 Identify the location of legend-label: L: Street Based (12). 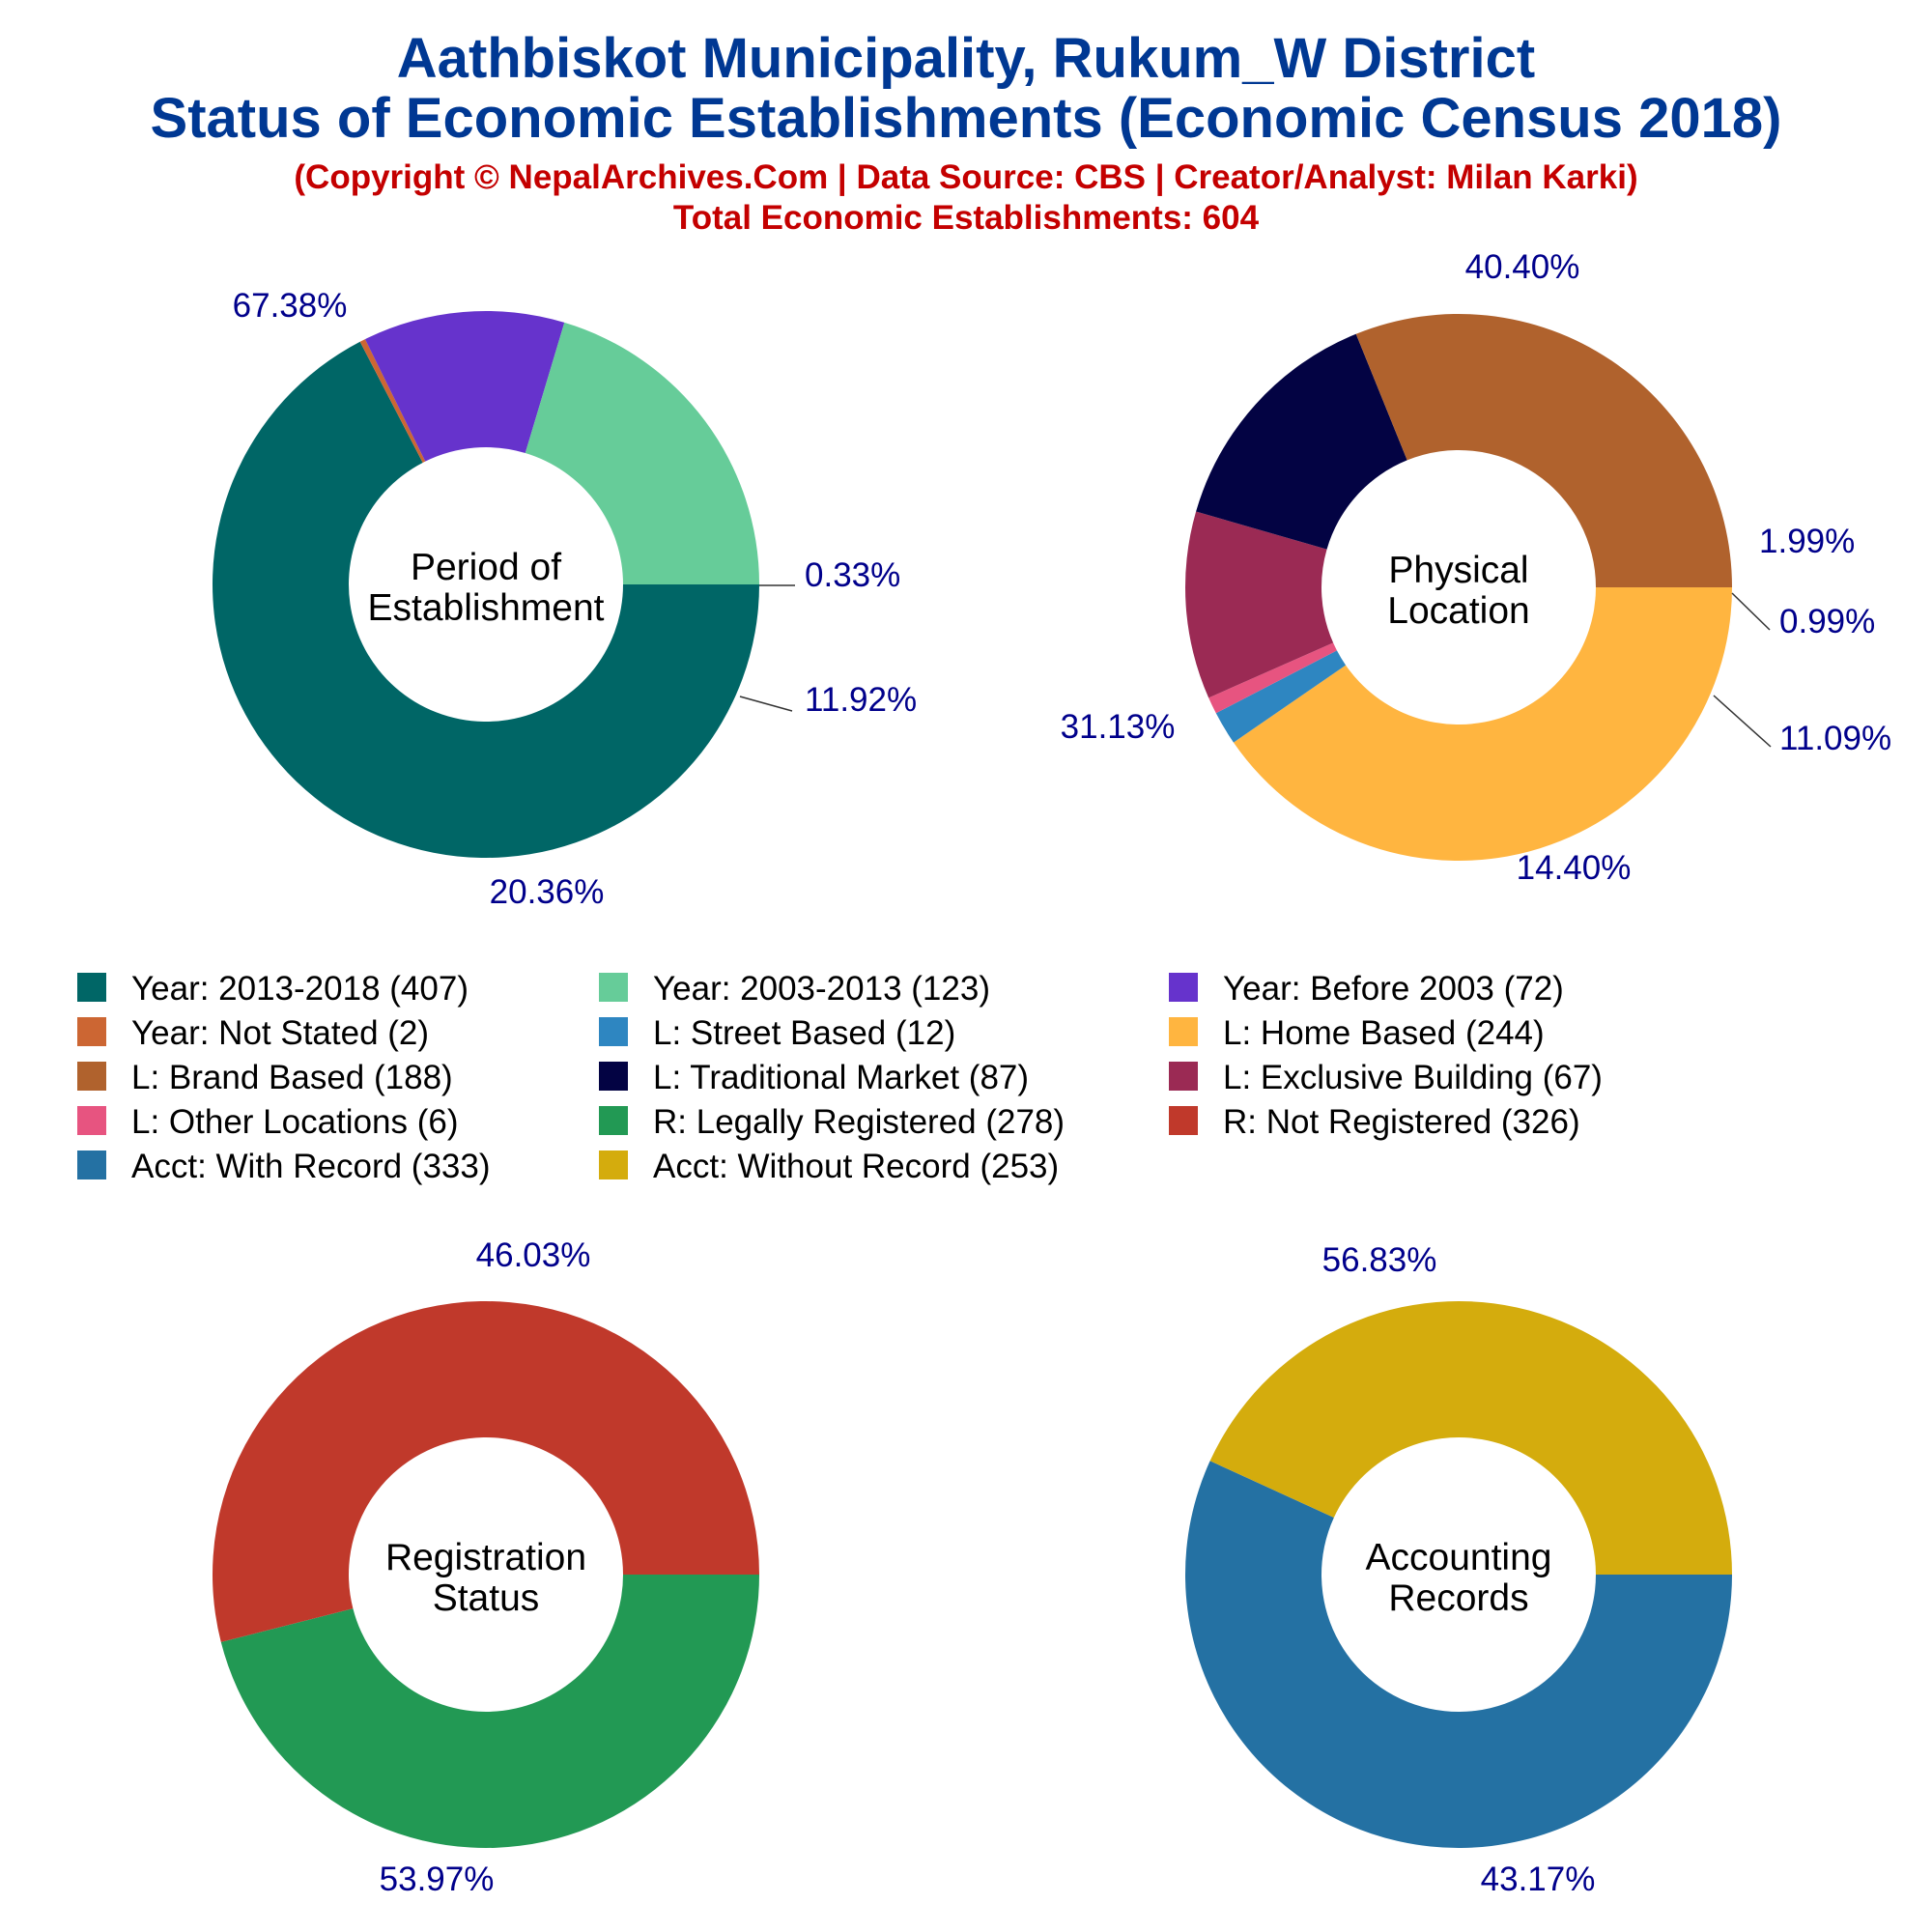
(804, 1033).